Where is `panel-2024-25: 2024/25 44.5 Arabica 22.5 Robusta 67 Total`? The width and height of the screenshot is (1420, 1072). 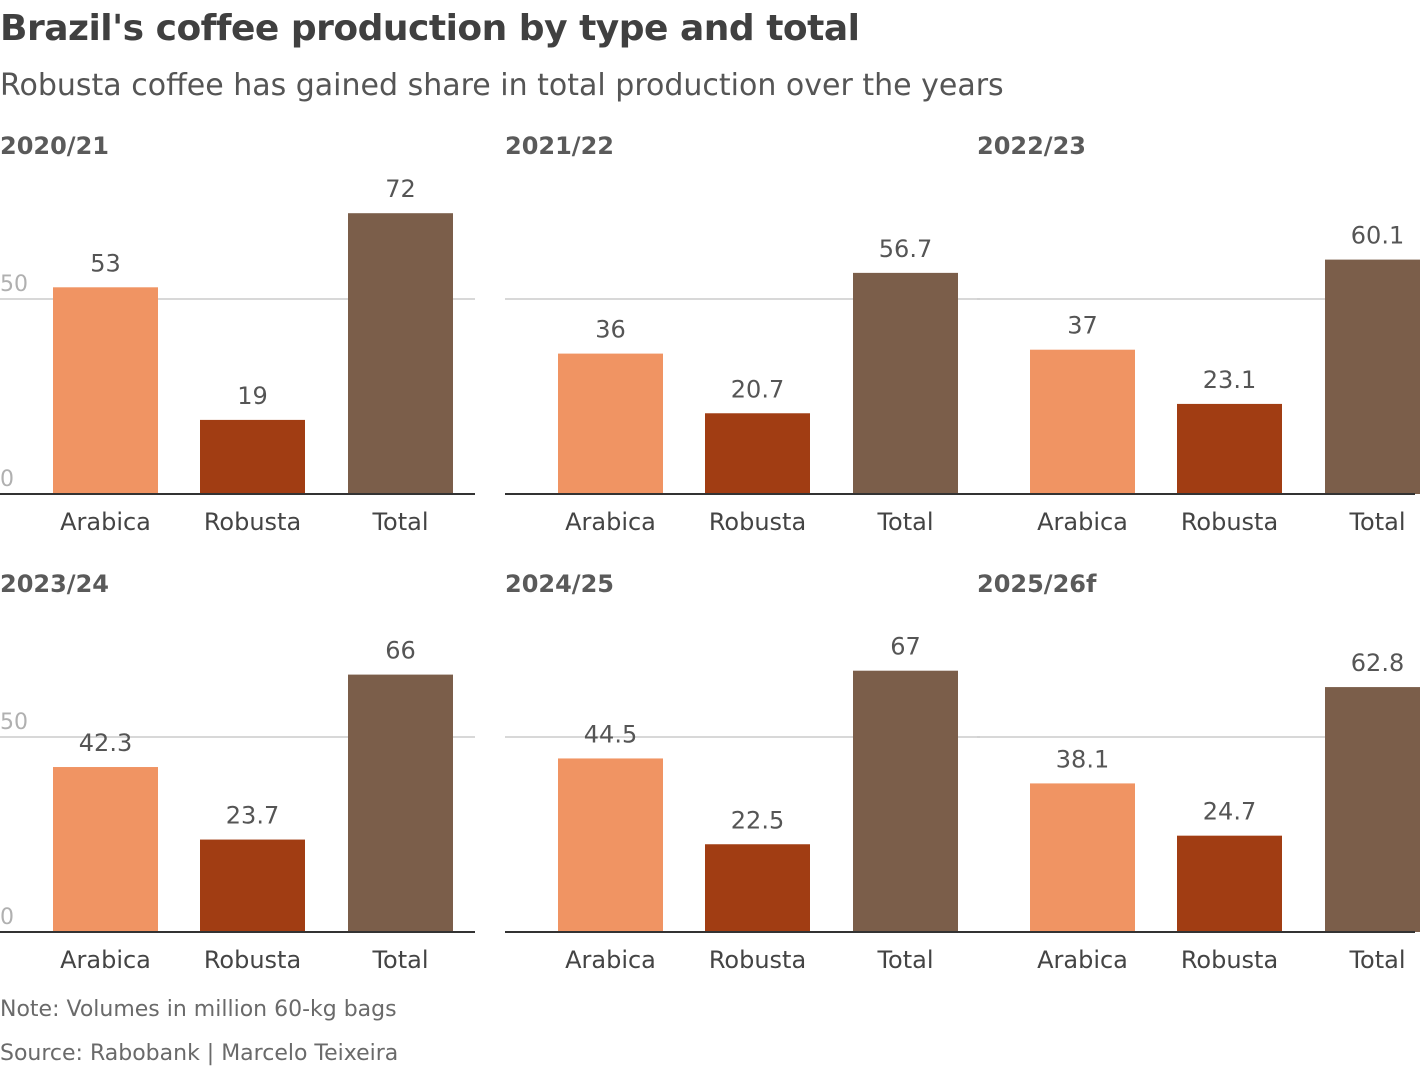
panel-2024-25: 2024/25 44.5 Arabica 22.5 Robusta 67 Total is located at coordinates (745, 780).